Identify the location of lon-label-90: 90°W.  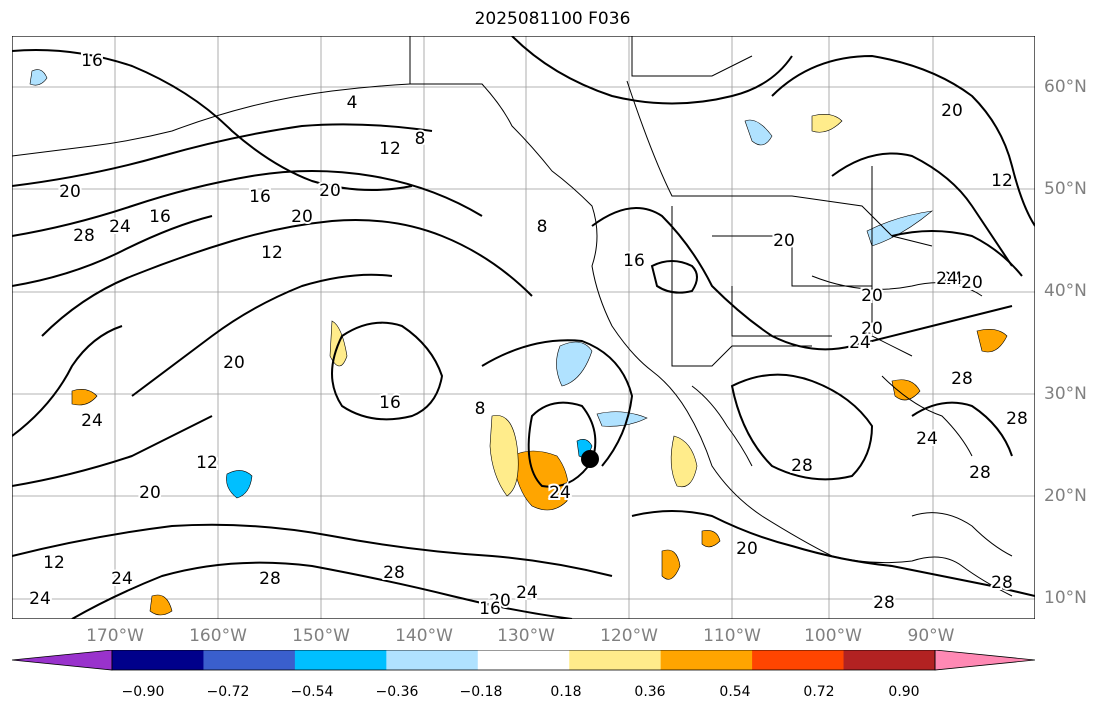
(931, 636).